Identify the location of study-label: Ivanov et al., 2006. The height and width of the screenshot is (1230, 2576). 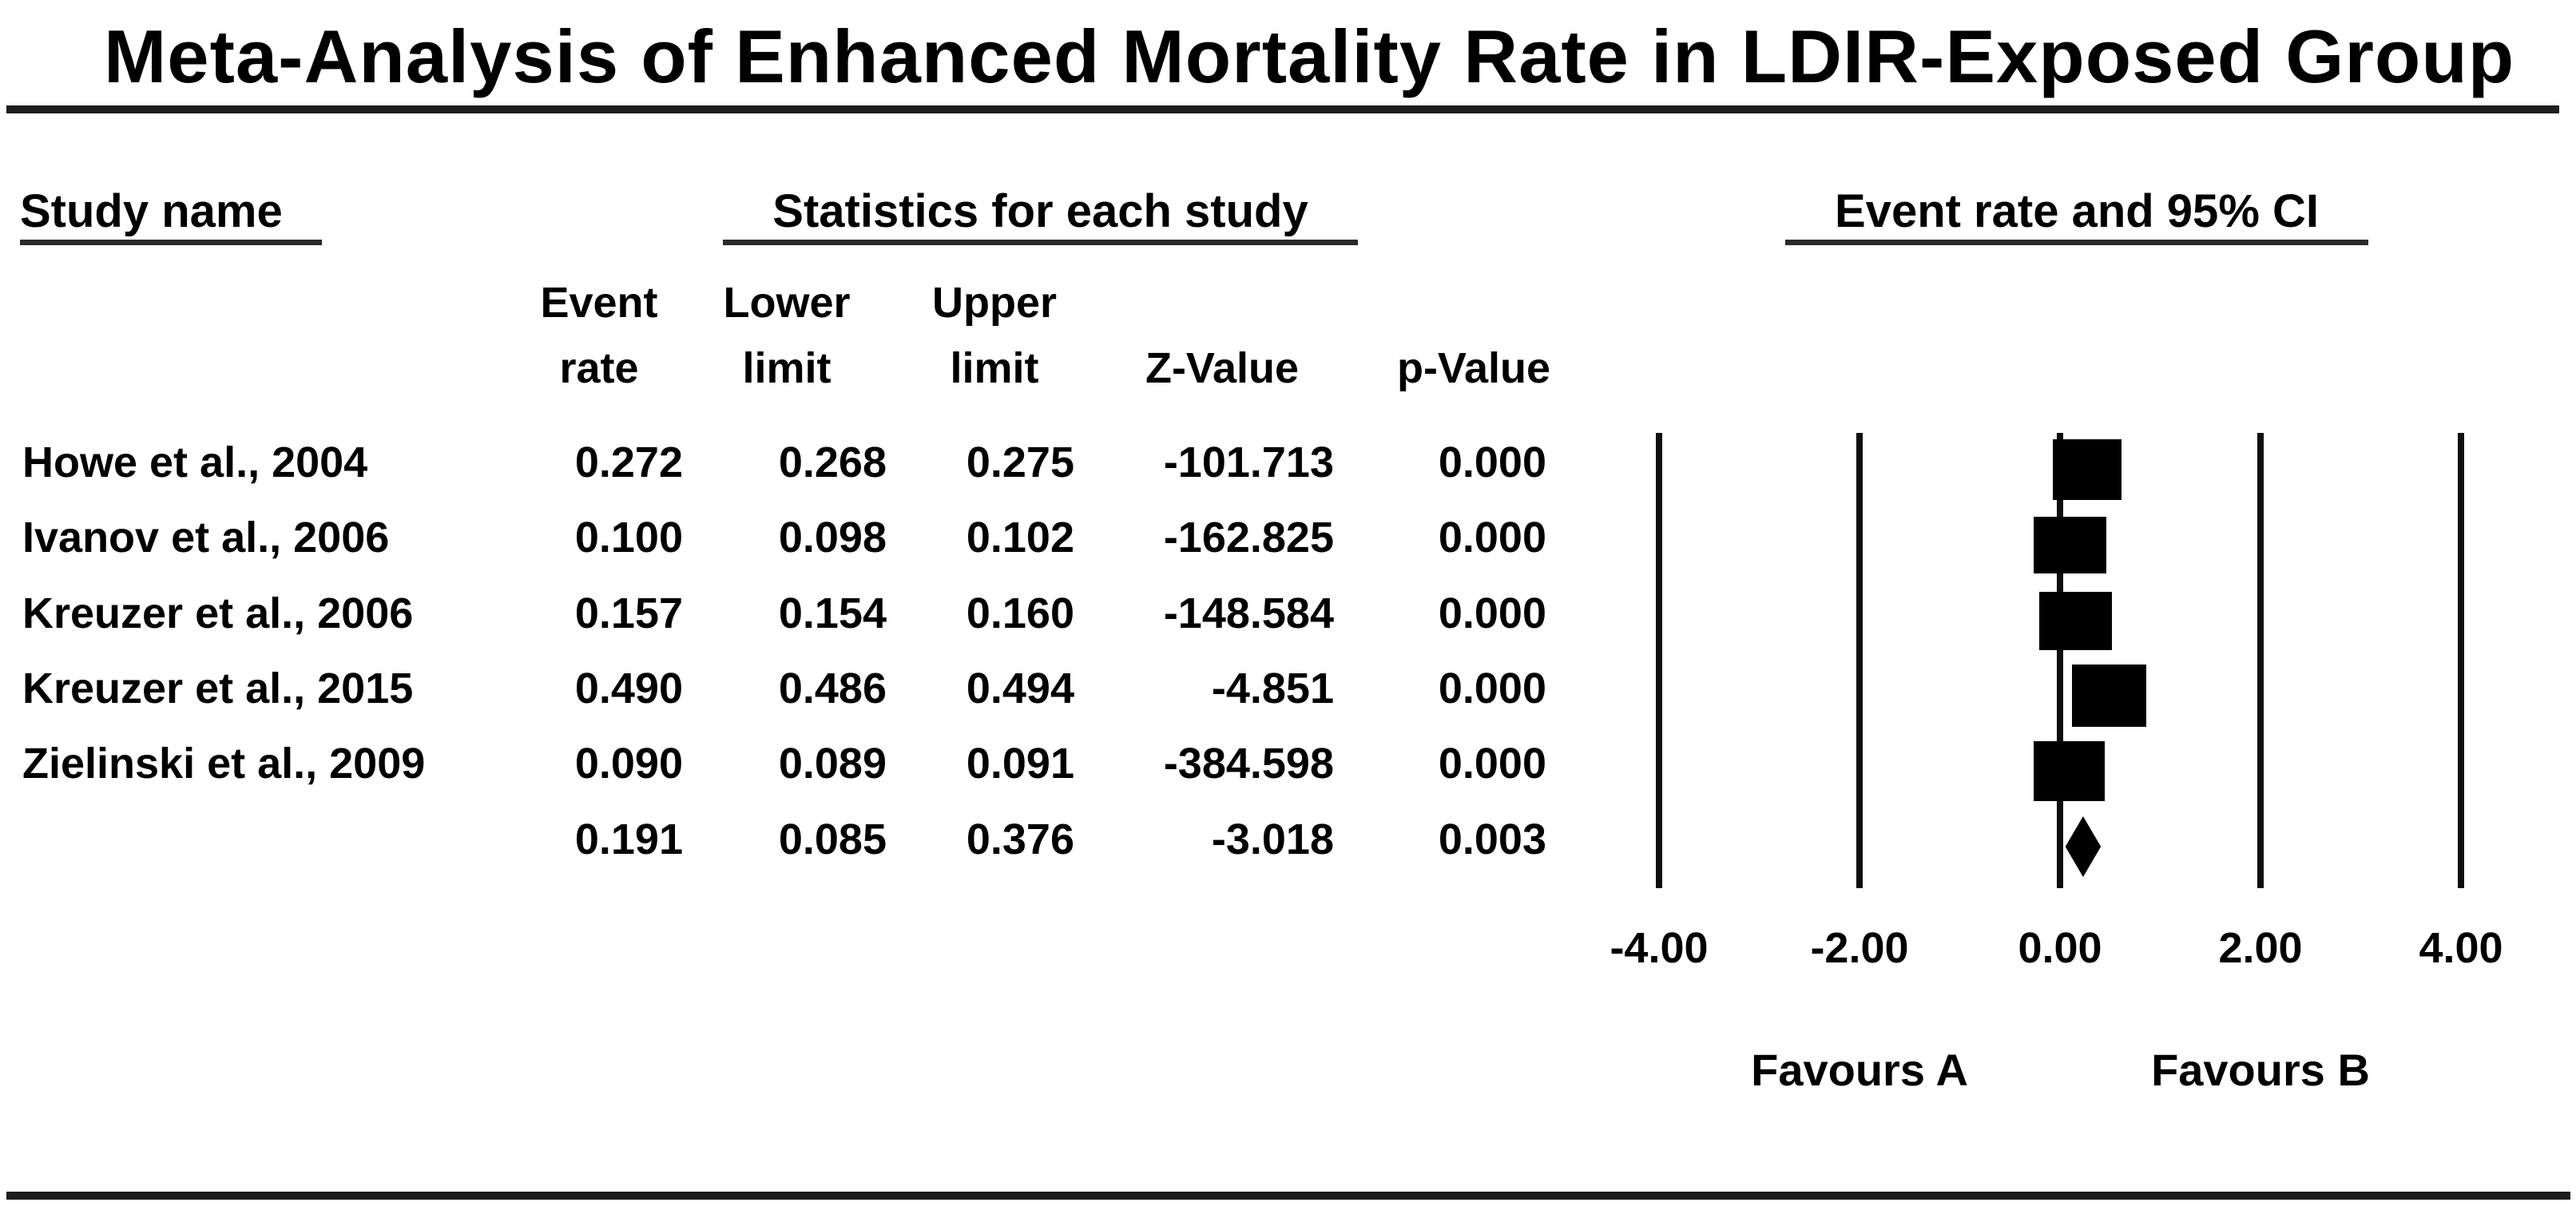
(206, 537).